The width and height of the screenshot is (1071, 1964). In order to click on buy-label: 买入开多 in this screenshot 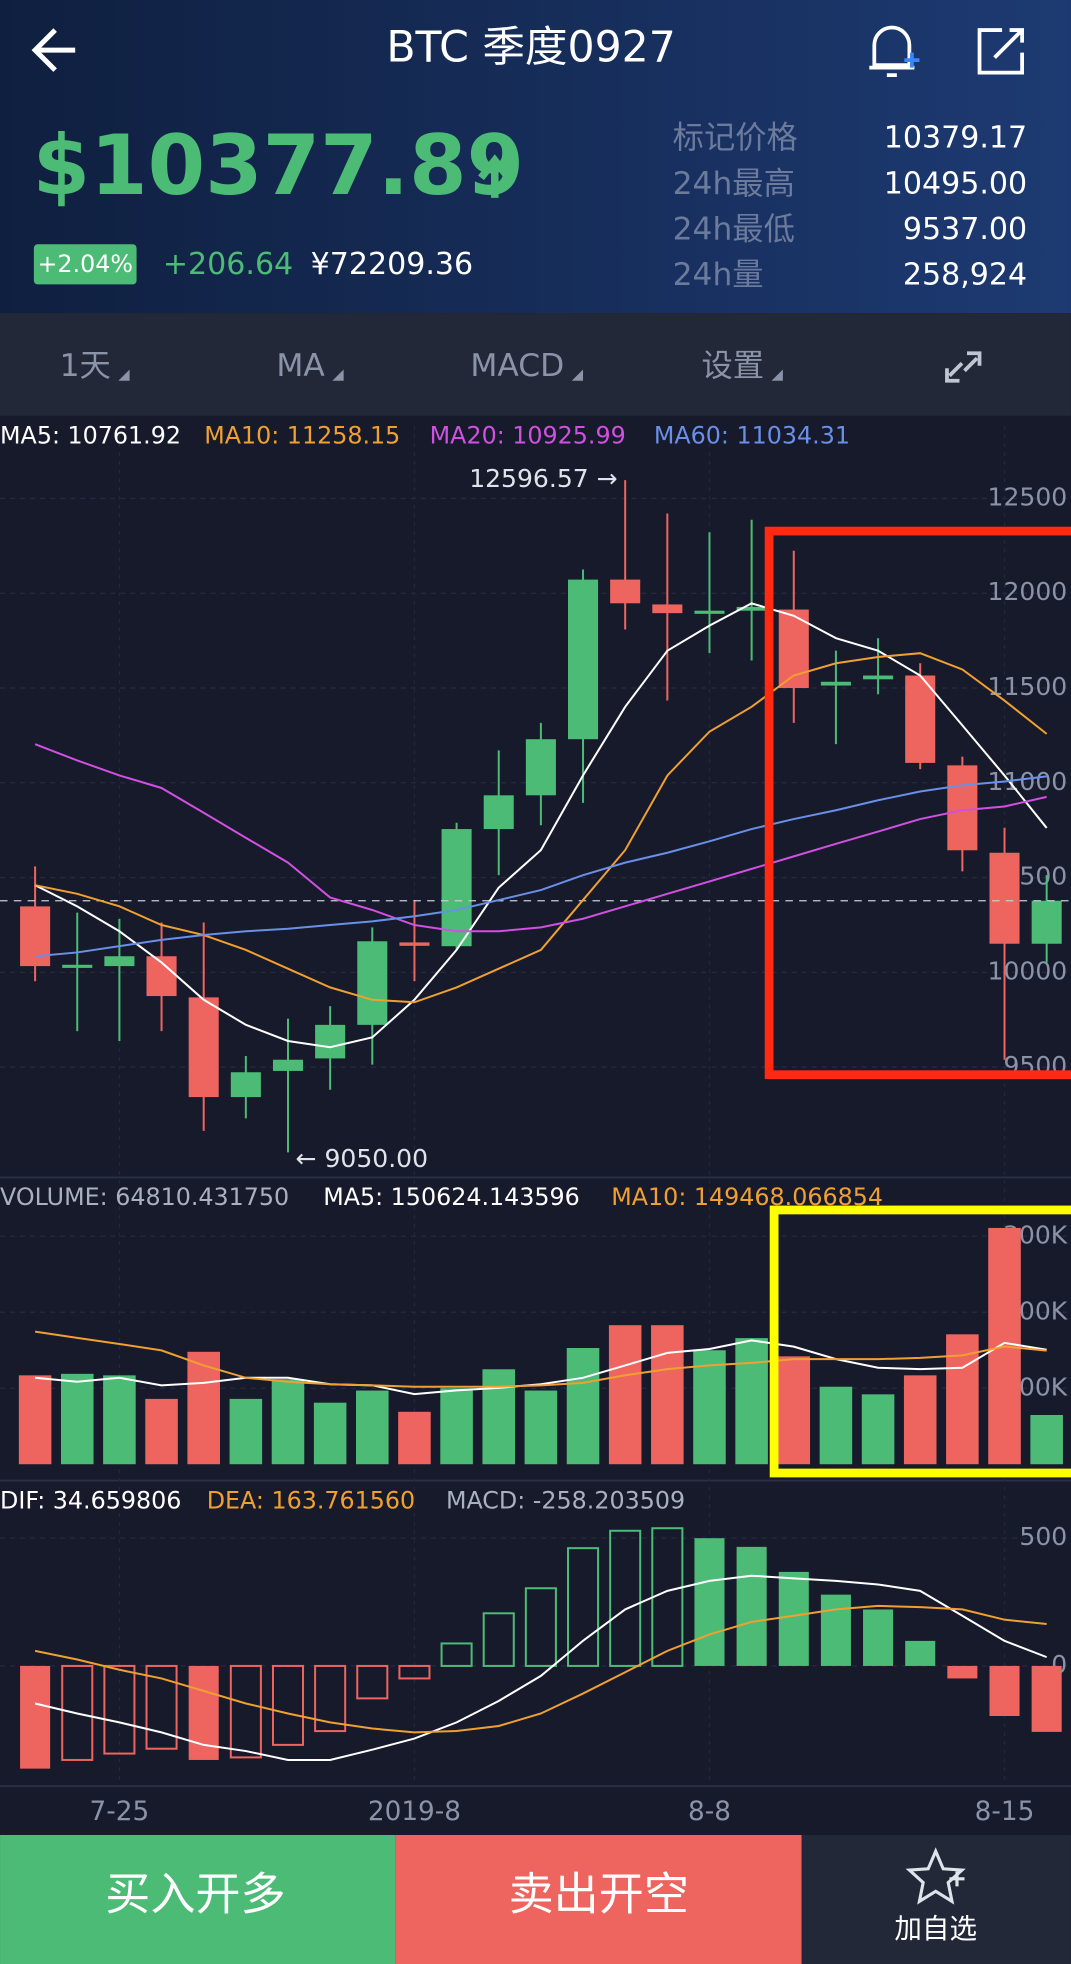, I will do `click(195, 1894)`.